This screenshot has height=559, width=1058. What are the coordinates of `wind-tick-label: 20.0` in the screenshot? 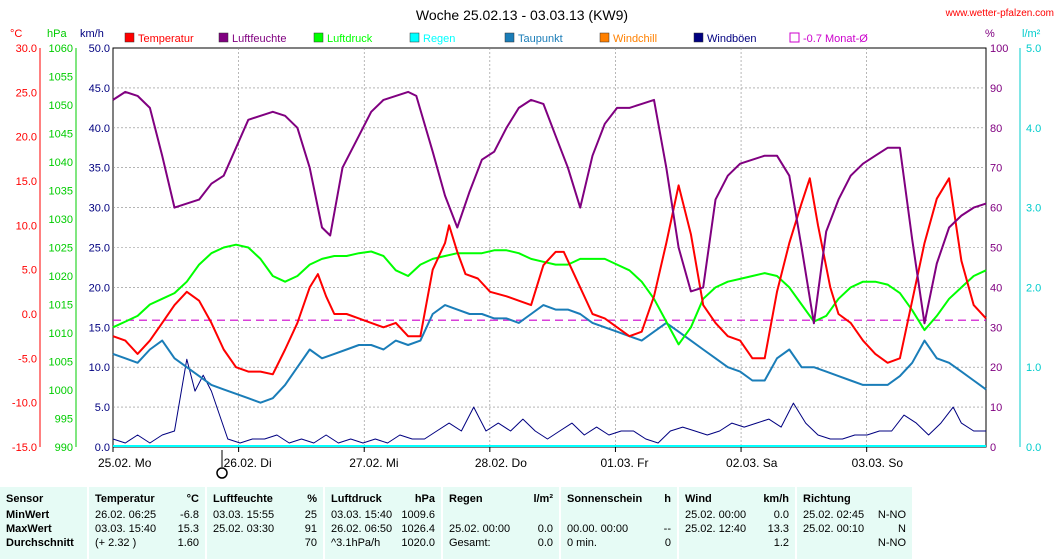 It's located at (99, 288).